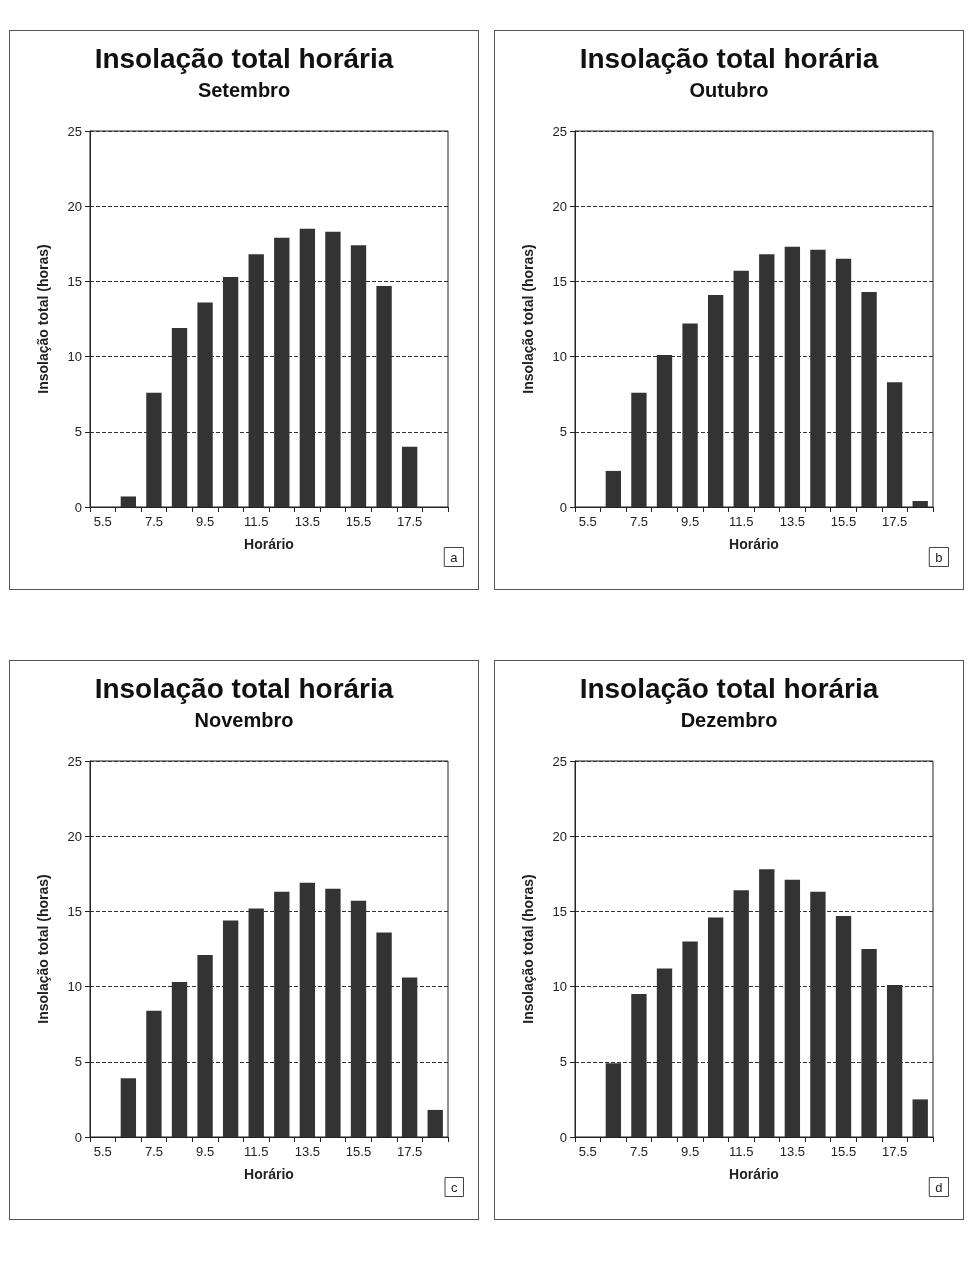  Describe the element at coordinates (729, 720) in the screenshot. I see `chart-subtitle: Dezembro` at that location.